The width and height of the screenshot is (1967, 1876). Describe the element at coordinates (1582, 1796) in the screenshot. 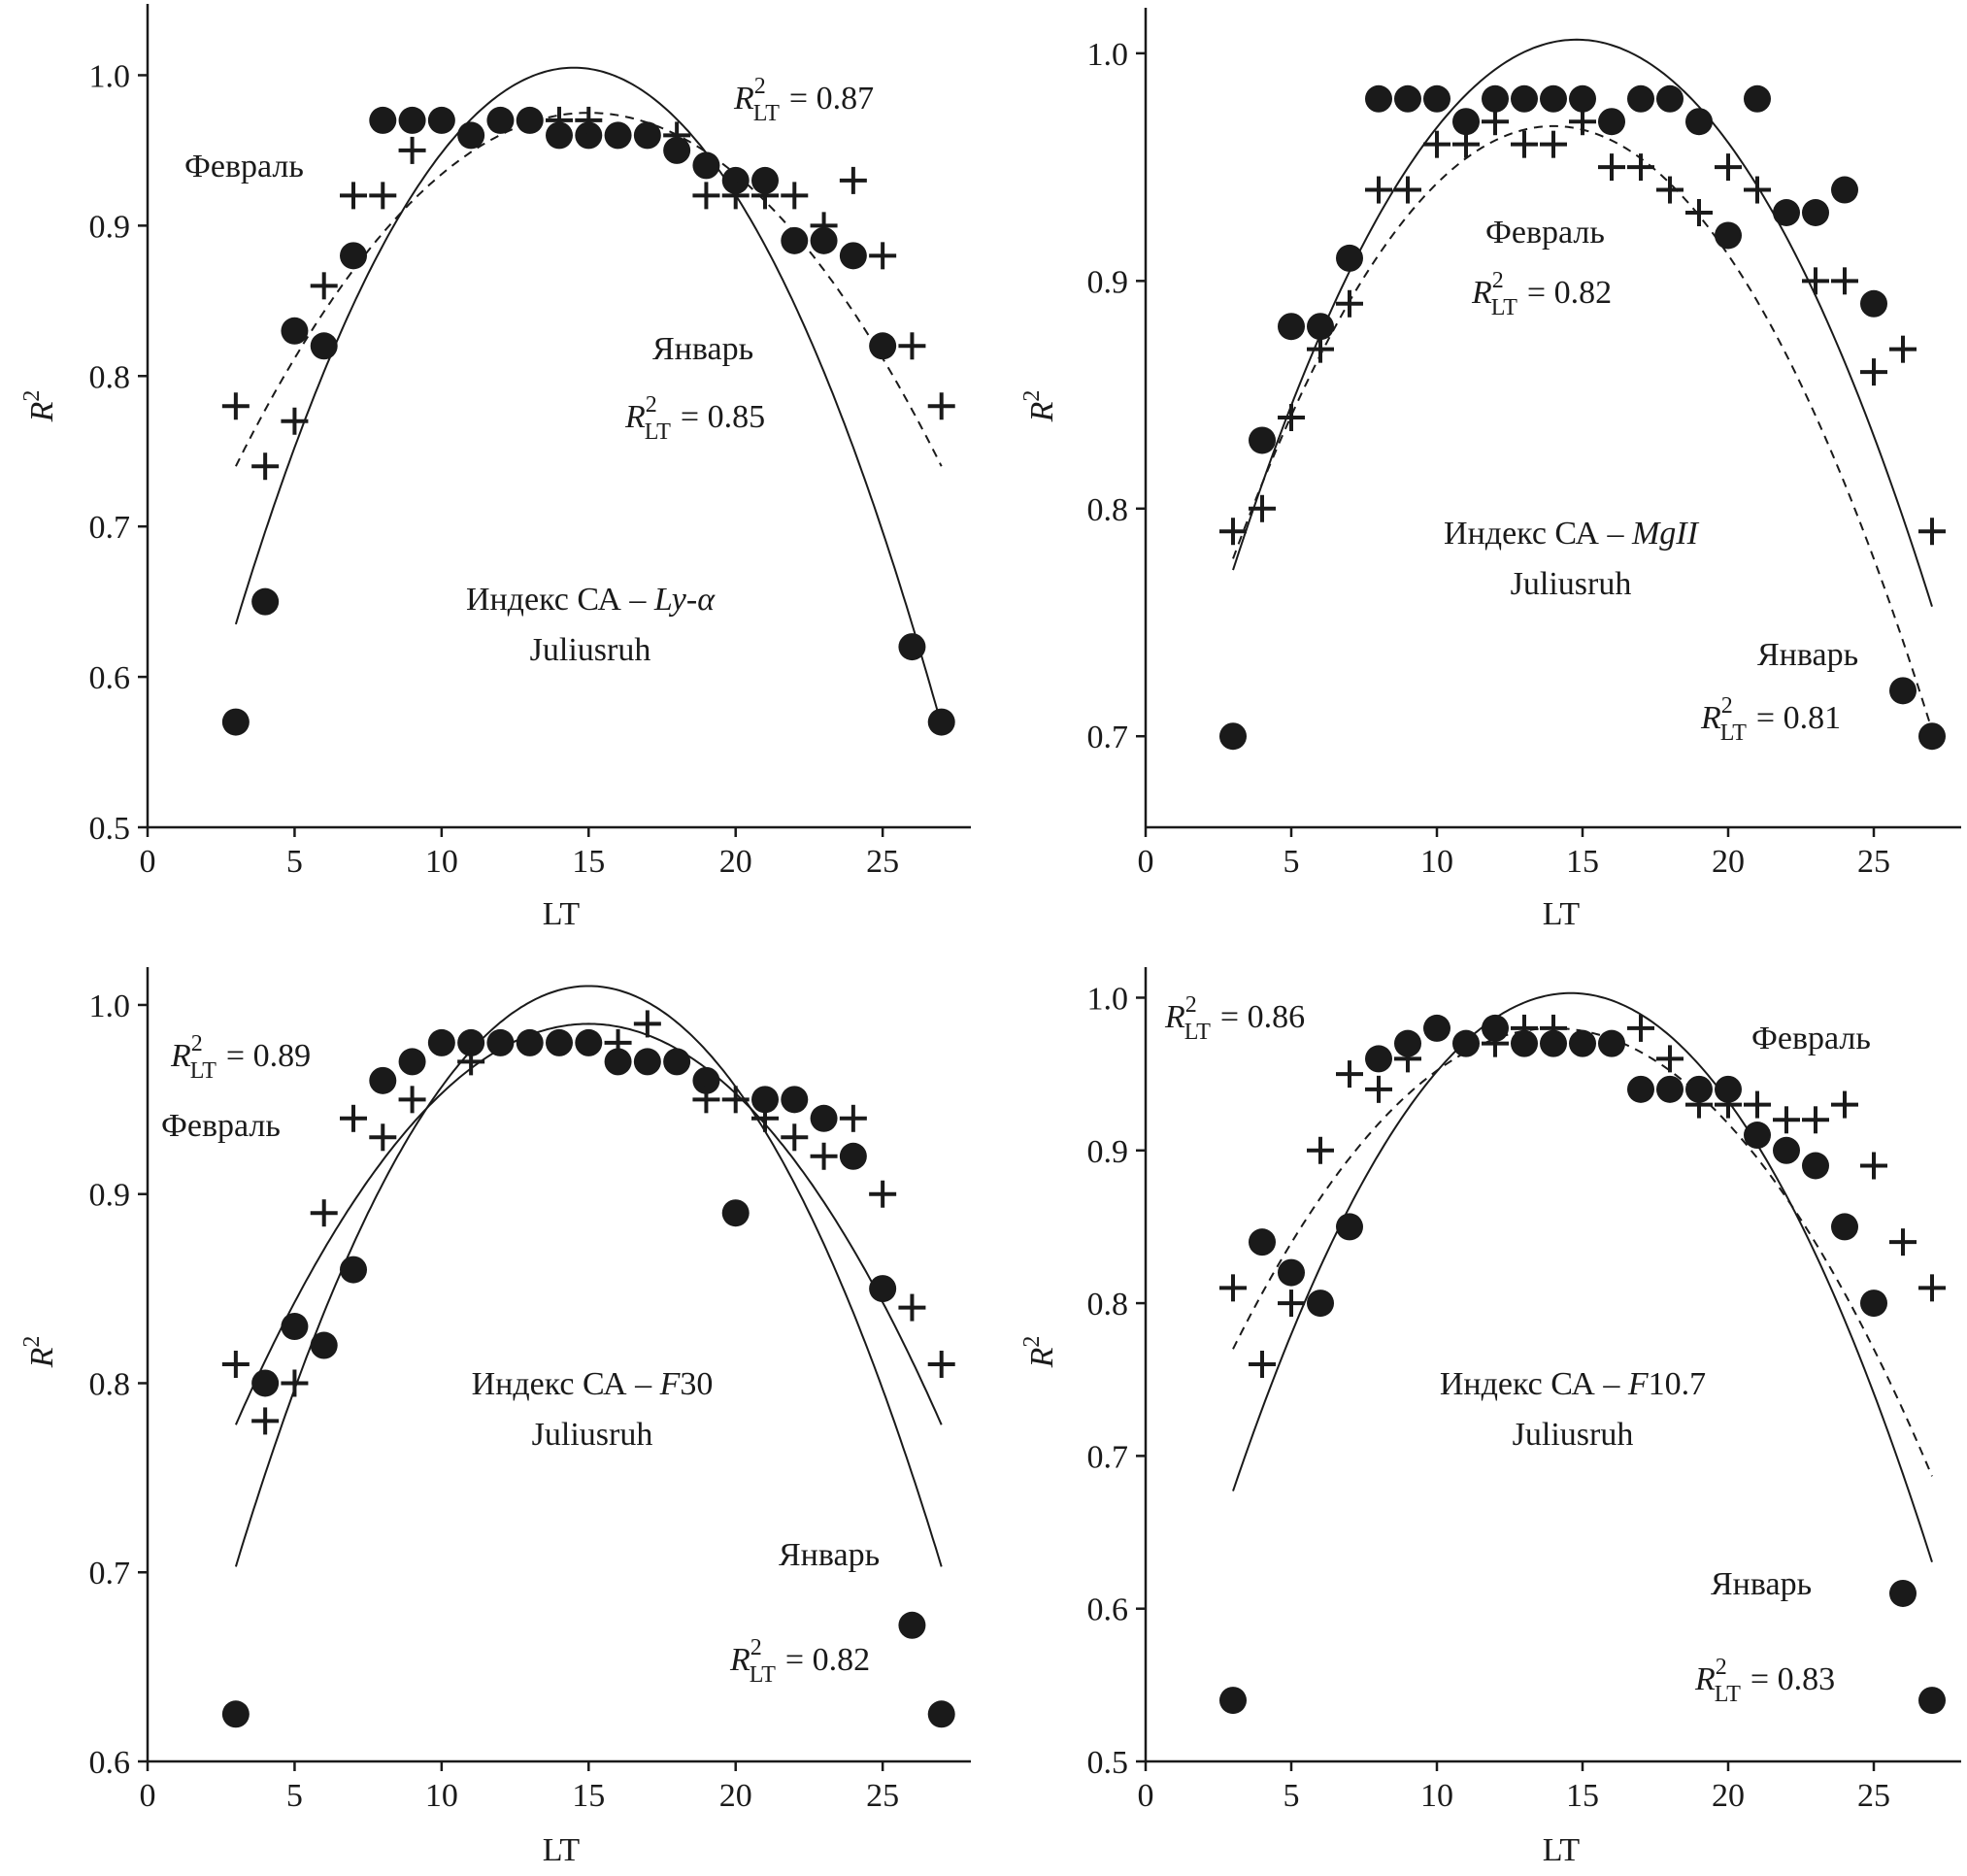

I see `x-tick-label: 15` at that location.